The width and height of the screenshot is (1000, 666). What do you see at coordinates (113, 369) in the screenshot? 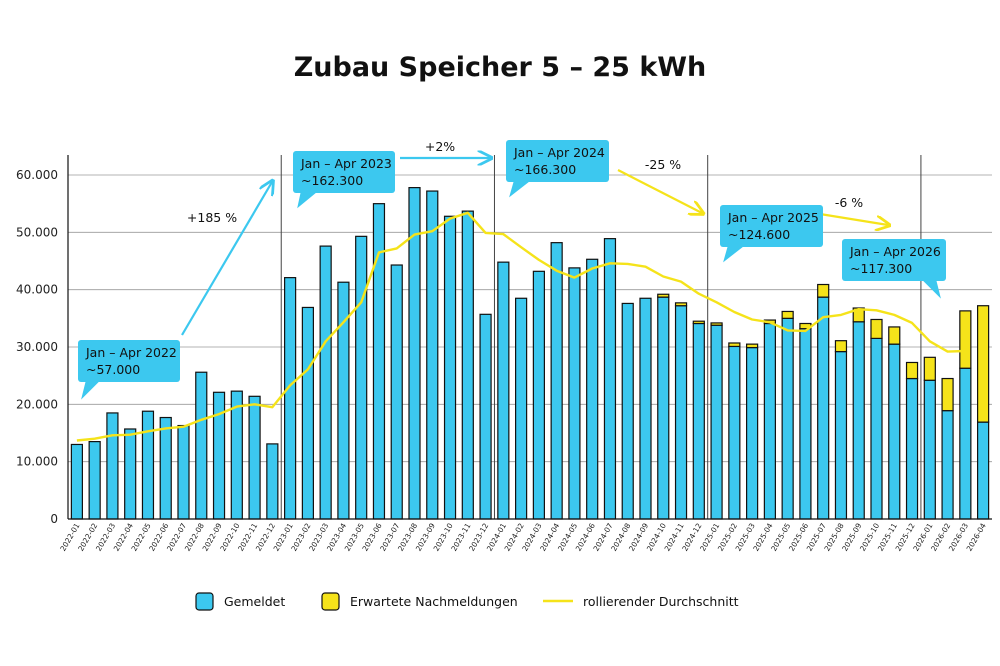
I see `callout-total: ~57.000` at bounding box center [113, 369].